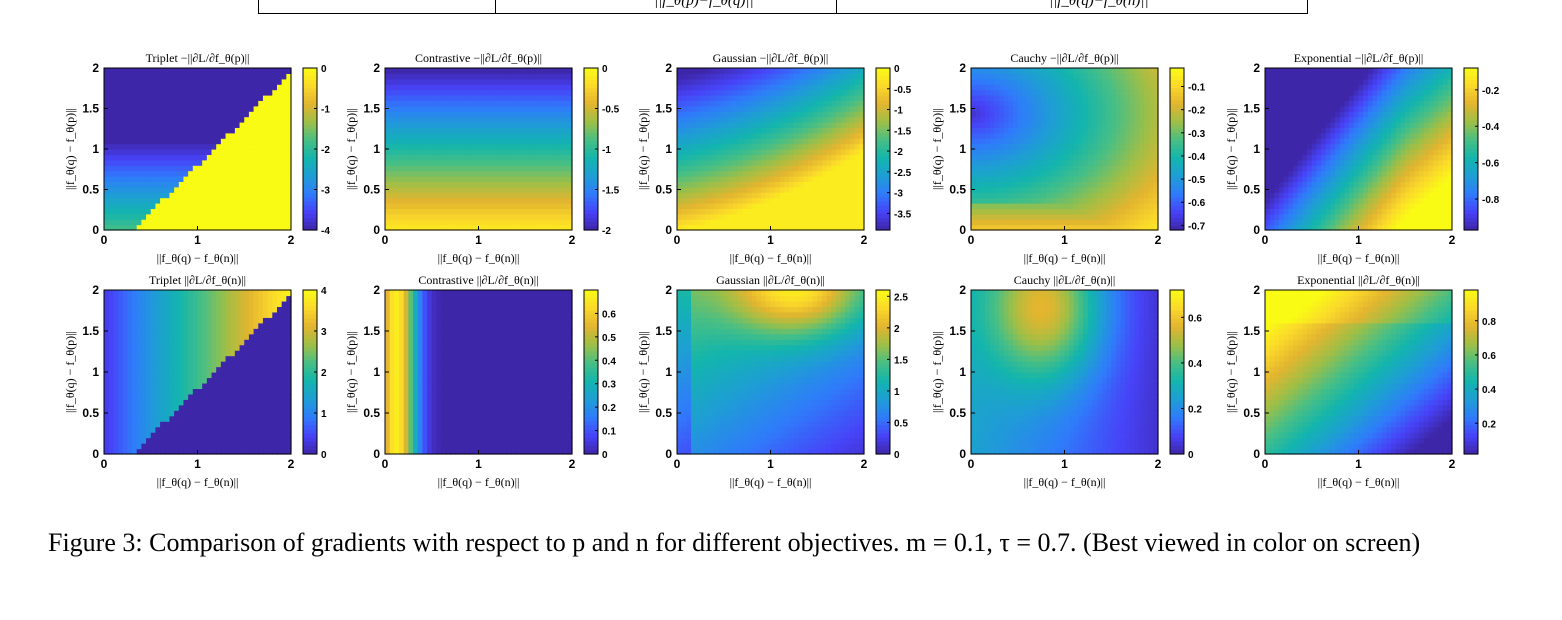  I want to click on table-cell-p-q: ||f_θ(p)−f_θ(q)||, so click(704, 4).